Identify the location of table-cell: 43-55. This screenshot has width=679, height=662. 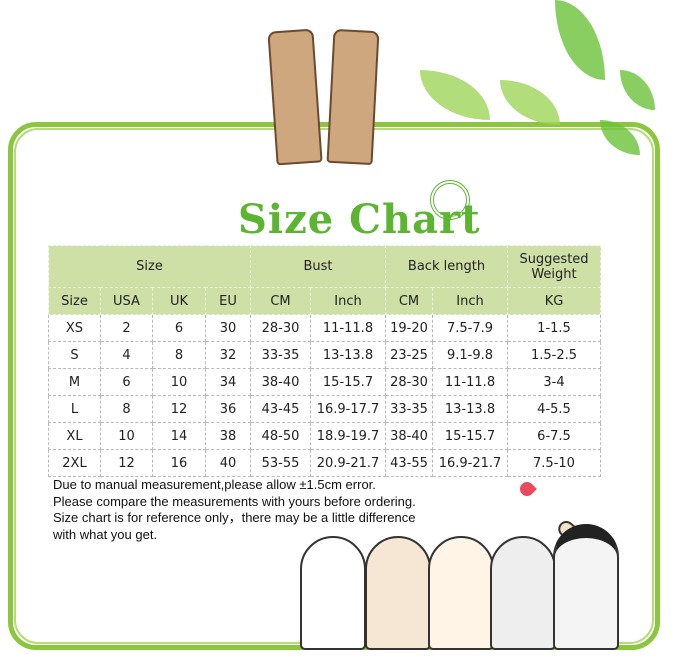
(409, 463).